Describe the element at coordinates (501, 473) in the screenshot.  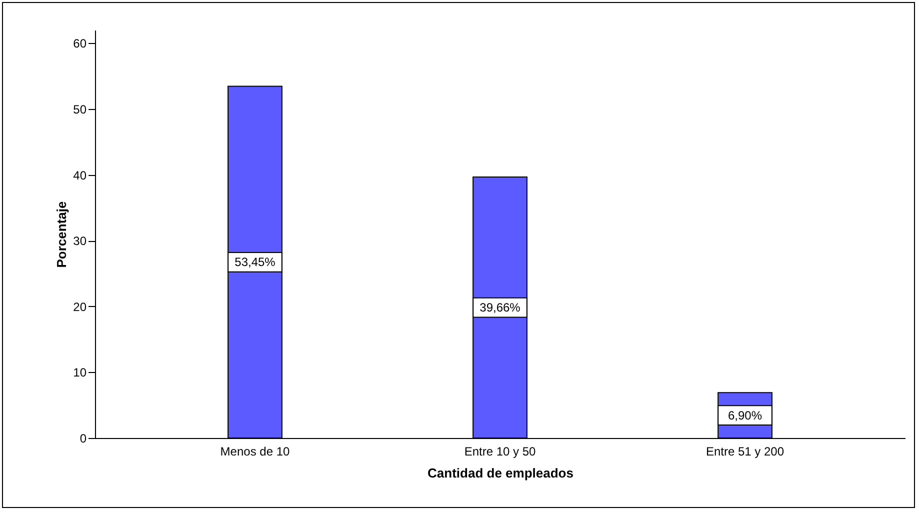
I see `x-axis-title: Cantidad de empleados` at that location.